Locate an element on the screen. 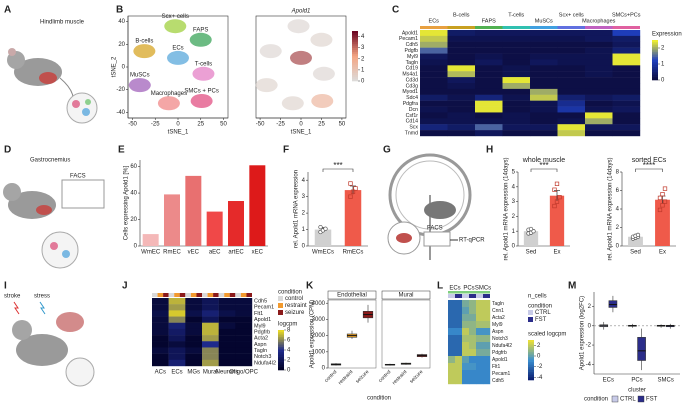  y-tick-label: 6 is located at coordinates (618, 191).